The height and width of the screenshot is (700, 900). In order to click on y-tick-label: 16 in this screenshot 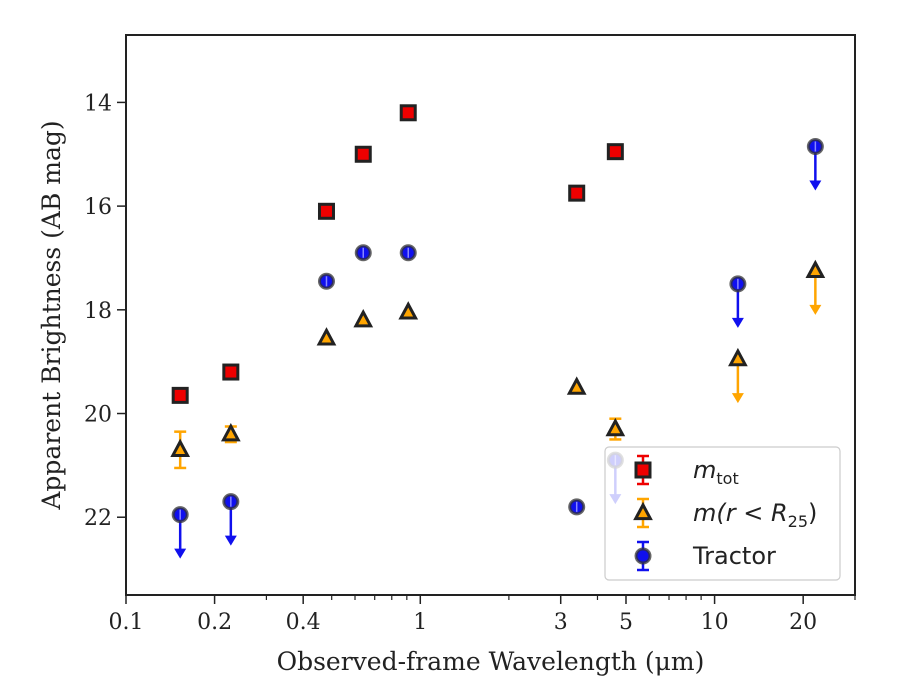, I will do `click(98, 207)`.